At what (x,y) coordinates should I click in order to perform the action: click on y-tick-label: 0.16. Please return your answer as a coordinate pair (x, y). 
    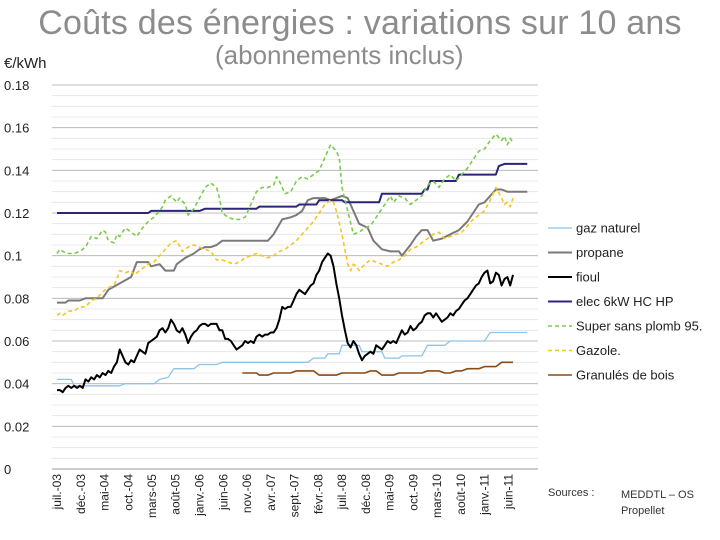
    Looking at the image, I should click on (16, 128).